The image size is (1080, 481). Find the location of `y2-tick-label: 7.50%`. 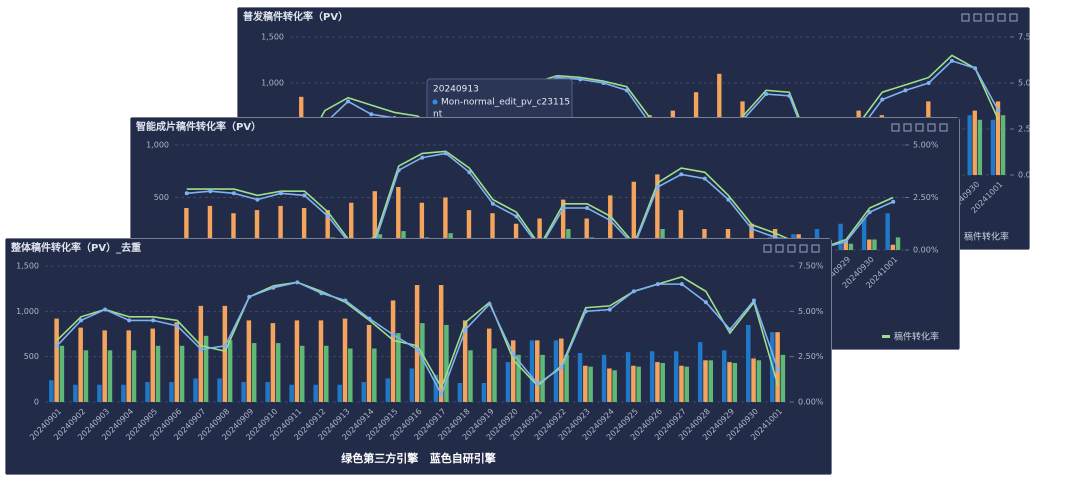

y2-tick-label: 7.50% is located at coordinates (811, 266).